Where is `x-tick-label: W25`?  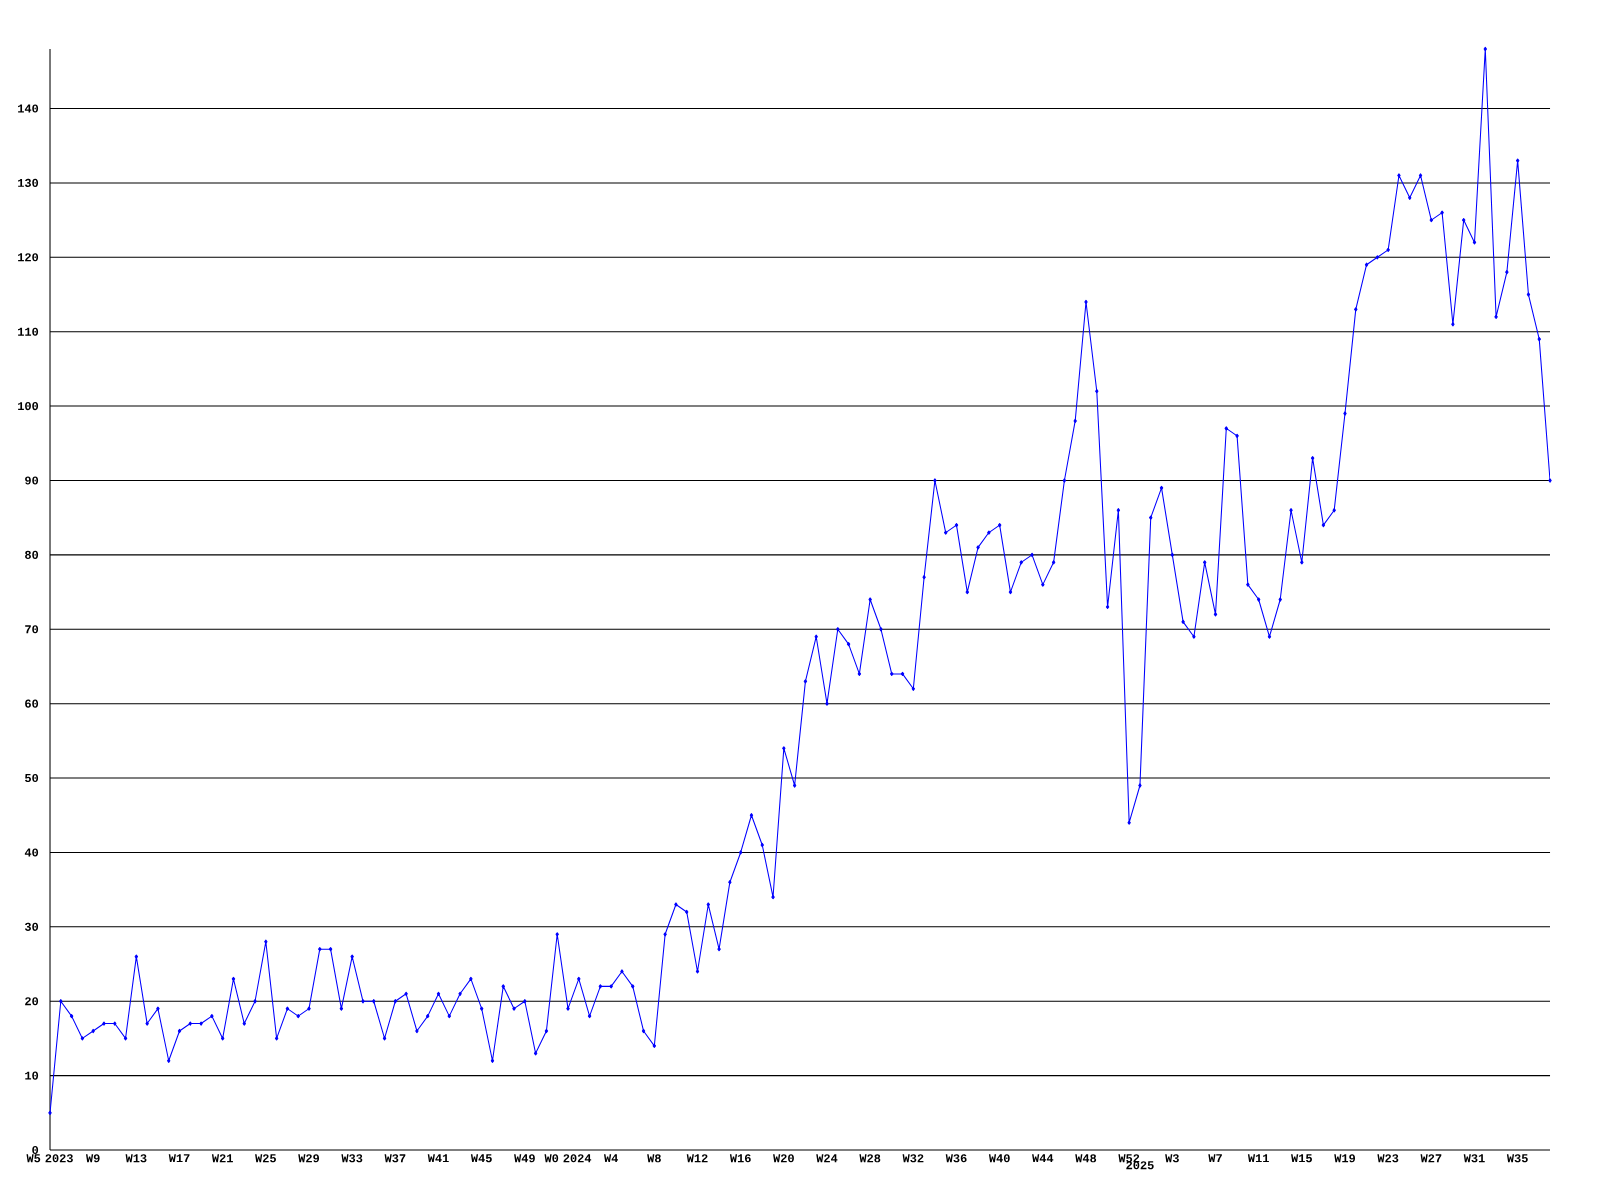 x-tick-label: W25 is located at coordinates (265, 1158).